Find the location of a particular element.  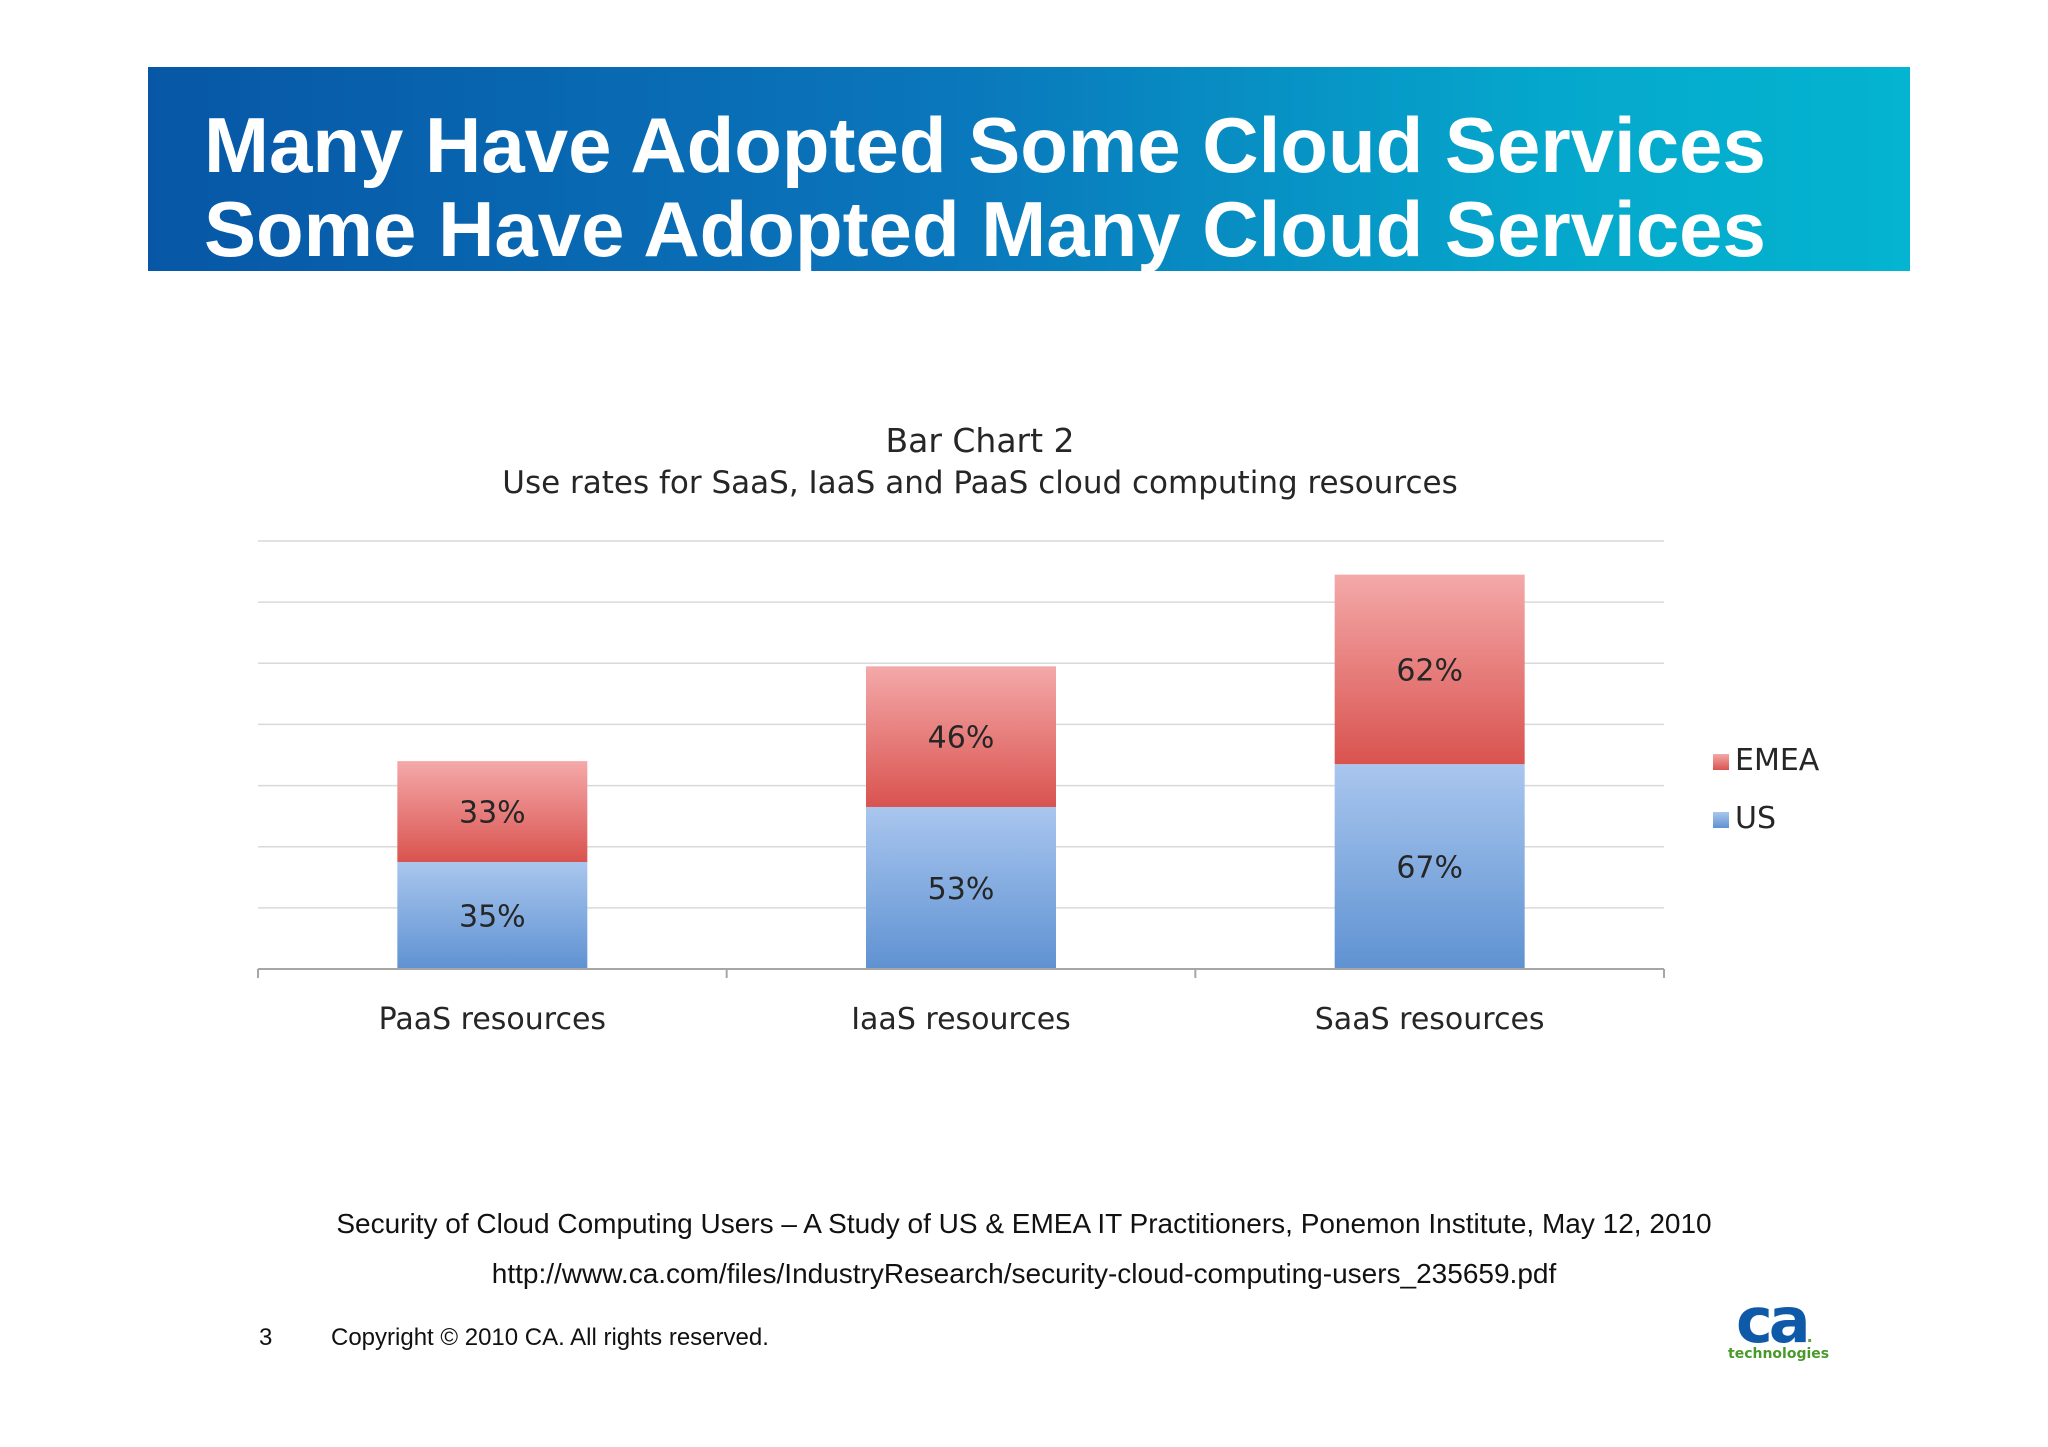

x-tick-label-2: SaaS resources is located at coordinates (1430, 1019).